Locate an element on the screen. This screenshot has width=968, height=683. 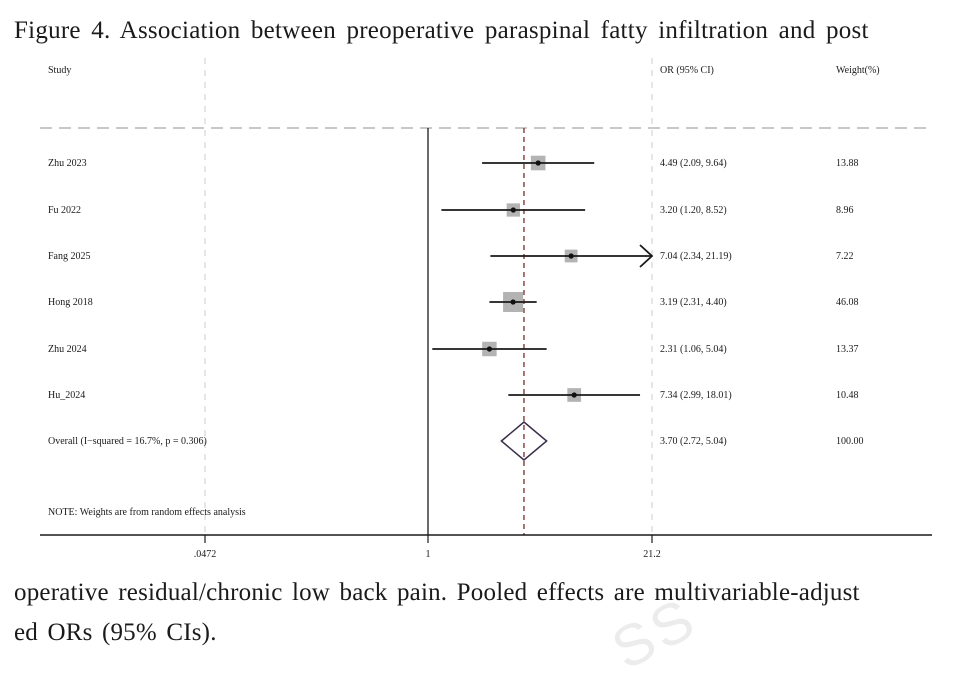
header-weight: Weight(%) is located at coordinates (858, 70).